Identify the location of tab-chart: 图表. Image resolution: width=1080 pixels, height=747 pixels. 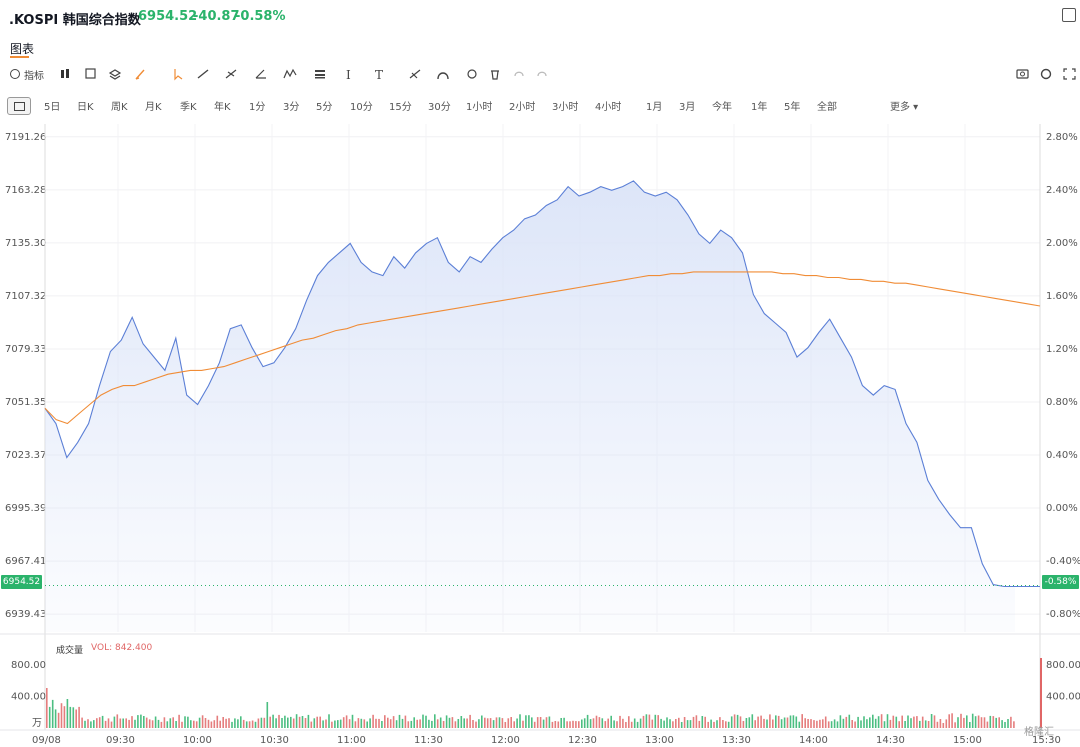
(22, 49).